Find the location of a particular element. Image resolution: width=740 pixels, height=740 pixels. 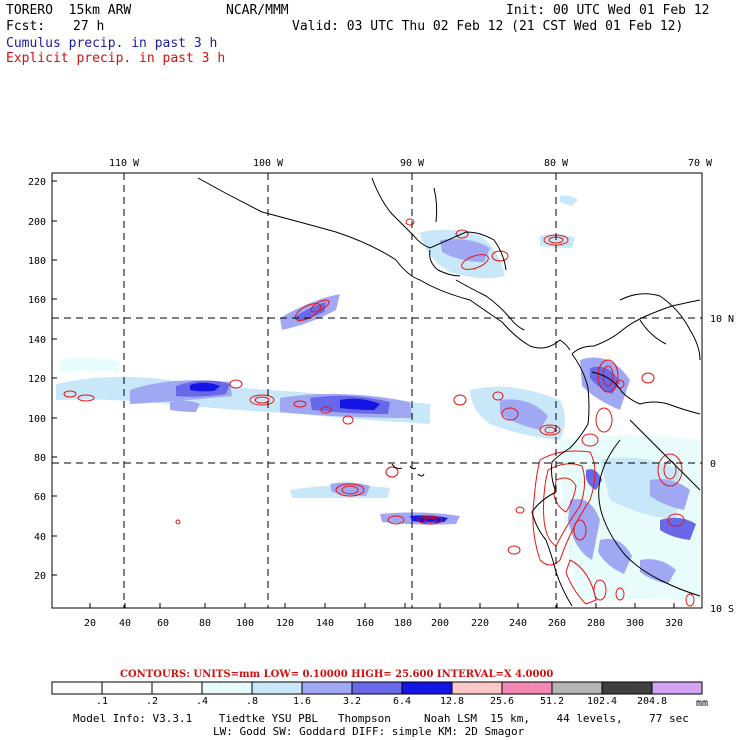

bottom-tick-label: 100 is located at coordinates (245, 623).